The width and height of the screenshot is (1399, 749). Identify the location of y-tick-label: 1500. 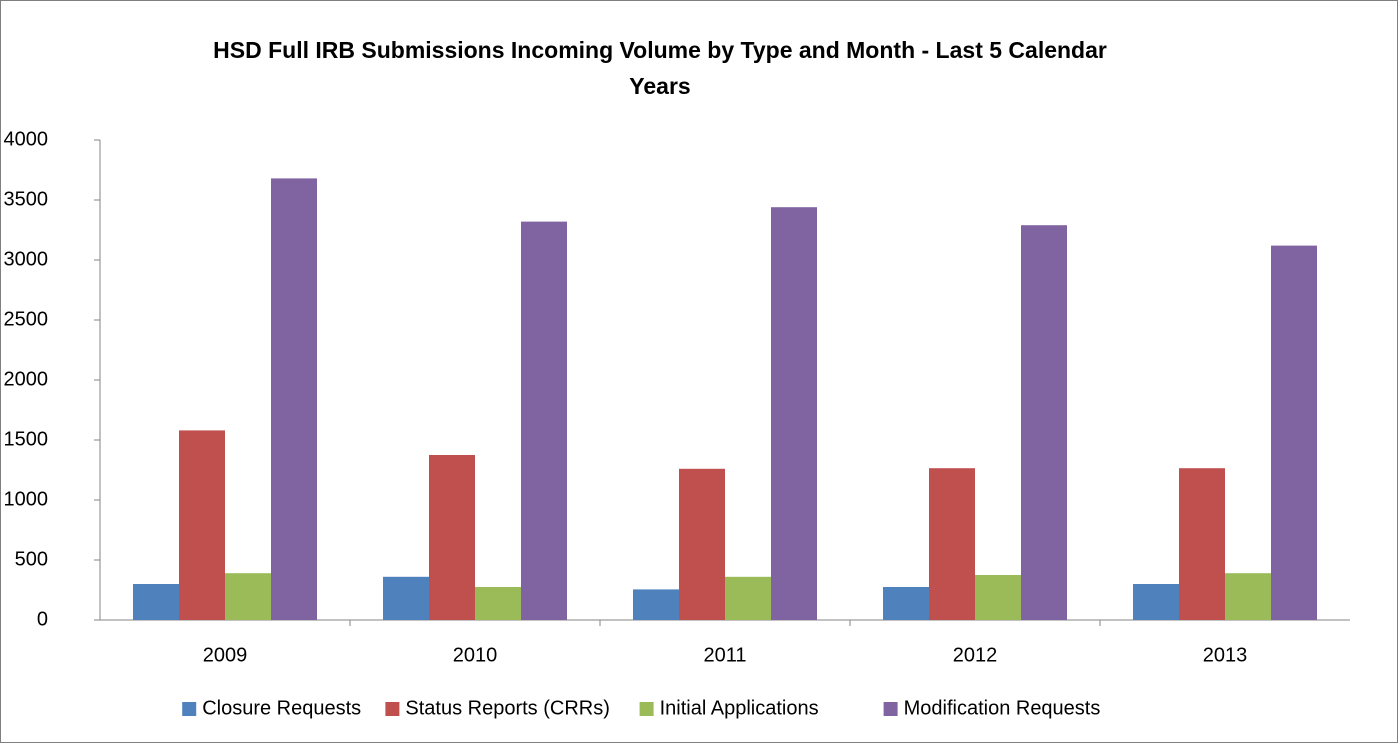
(26, 439).